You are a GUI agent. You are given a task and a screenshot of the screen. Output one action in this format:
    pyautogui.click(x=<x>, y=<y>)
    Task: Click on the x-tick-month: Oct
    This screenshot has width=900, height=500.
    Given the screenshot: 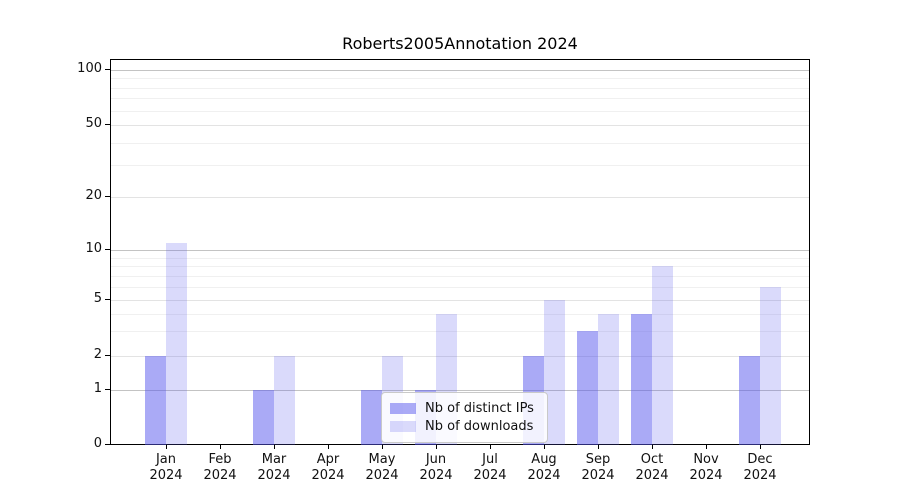 What is the action you would take?
    pyautogui.click(x=652, y=459)
    